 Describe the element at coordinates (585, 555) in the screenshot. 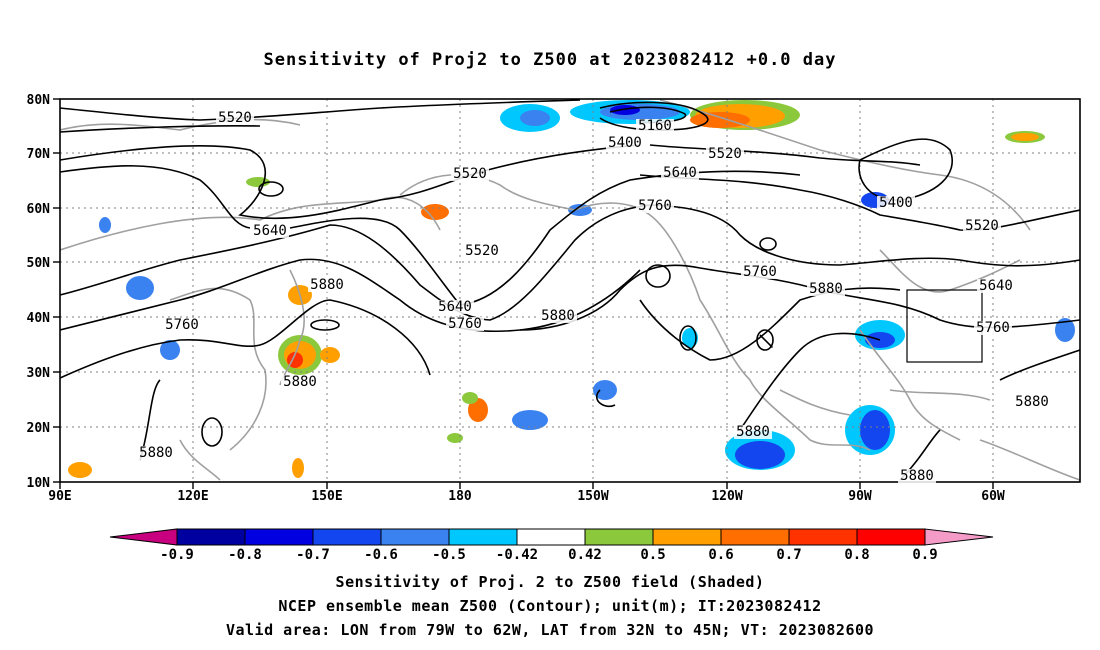

I see `colorbar-label: 0.42` at that location.